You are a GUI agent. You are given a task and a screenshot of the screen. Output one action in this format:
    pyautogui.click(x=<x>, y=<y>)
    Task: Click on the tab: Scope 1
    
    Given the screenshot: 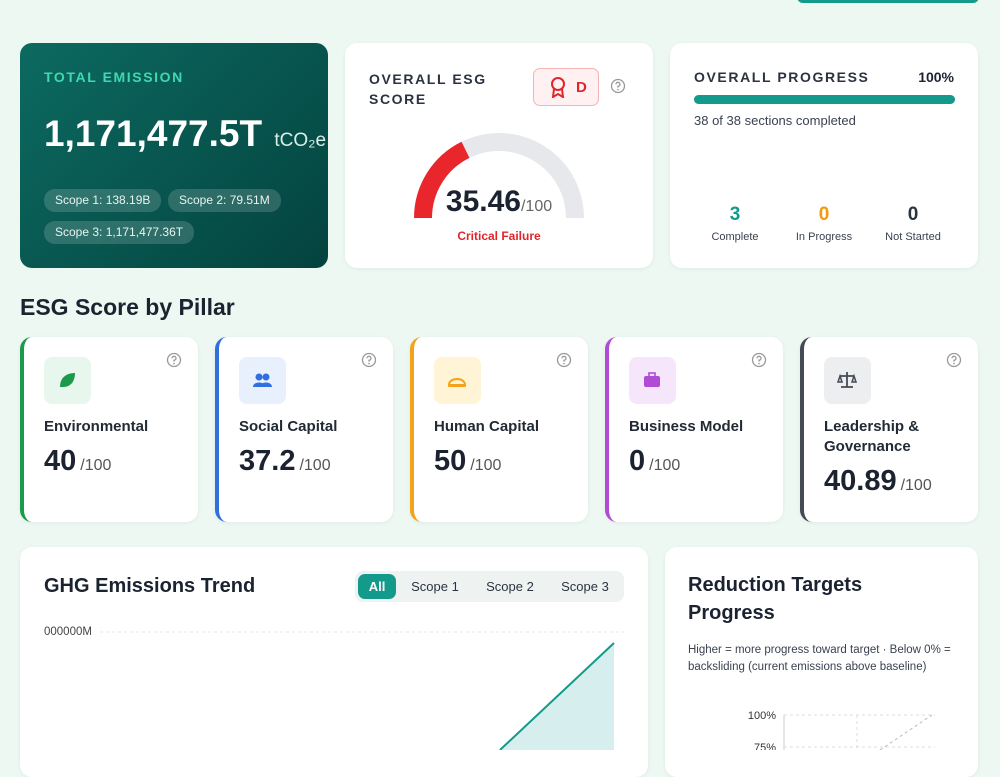 What is the action you would take?
    pyautogui.click(x=435, y=586)
    